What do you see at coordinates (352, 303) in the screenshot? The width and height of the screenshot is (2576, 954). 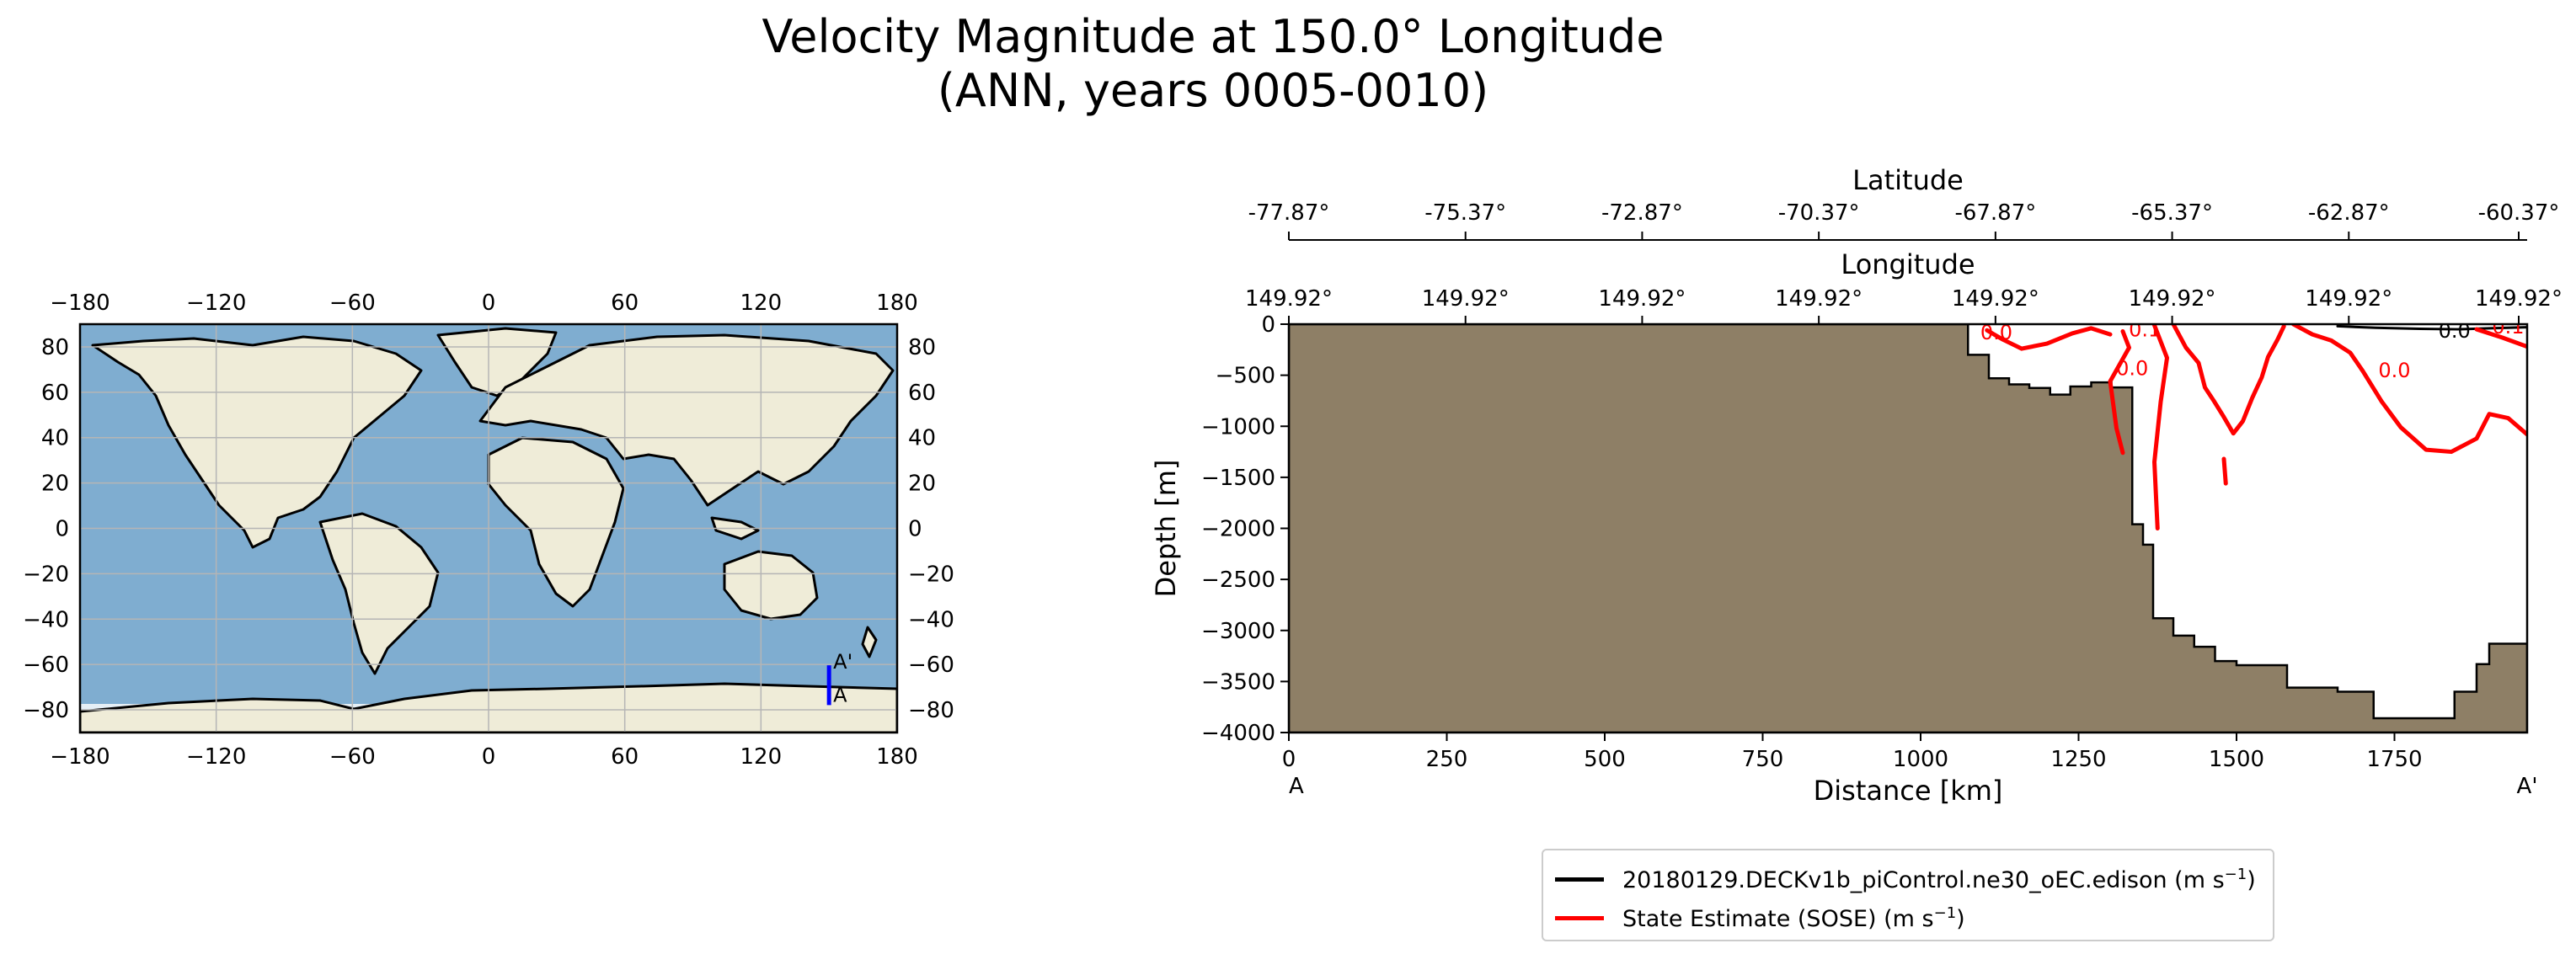 I see `map-lon-tick-top: −60` at bounding box center [352, 303].